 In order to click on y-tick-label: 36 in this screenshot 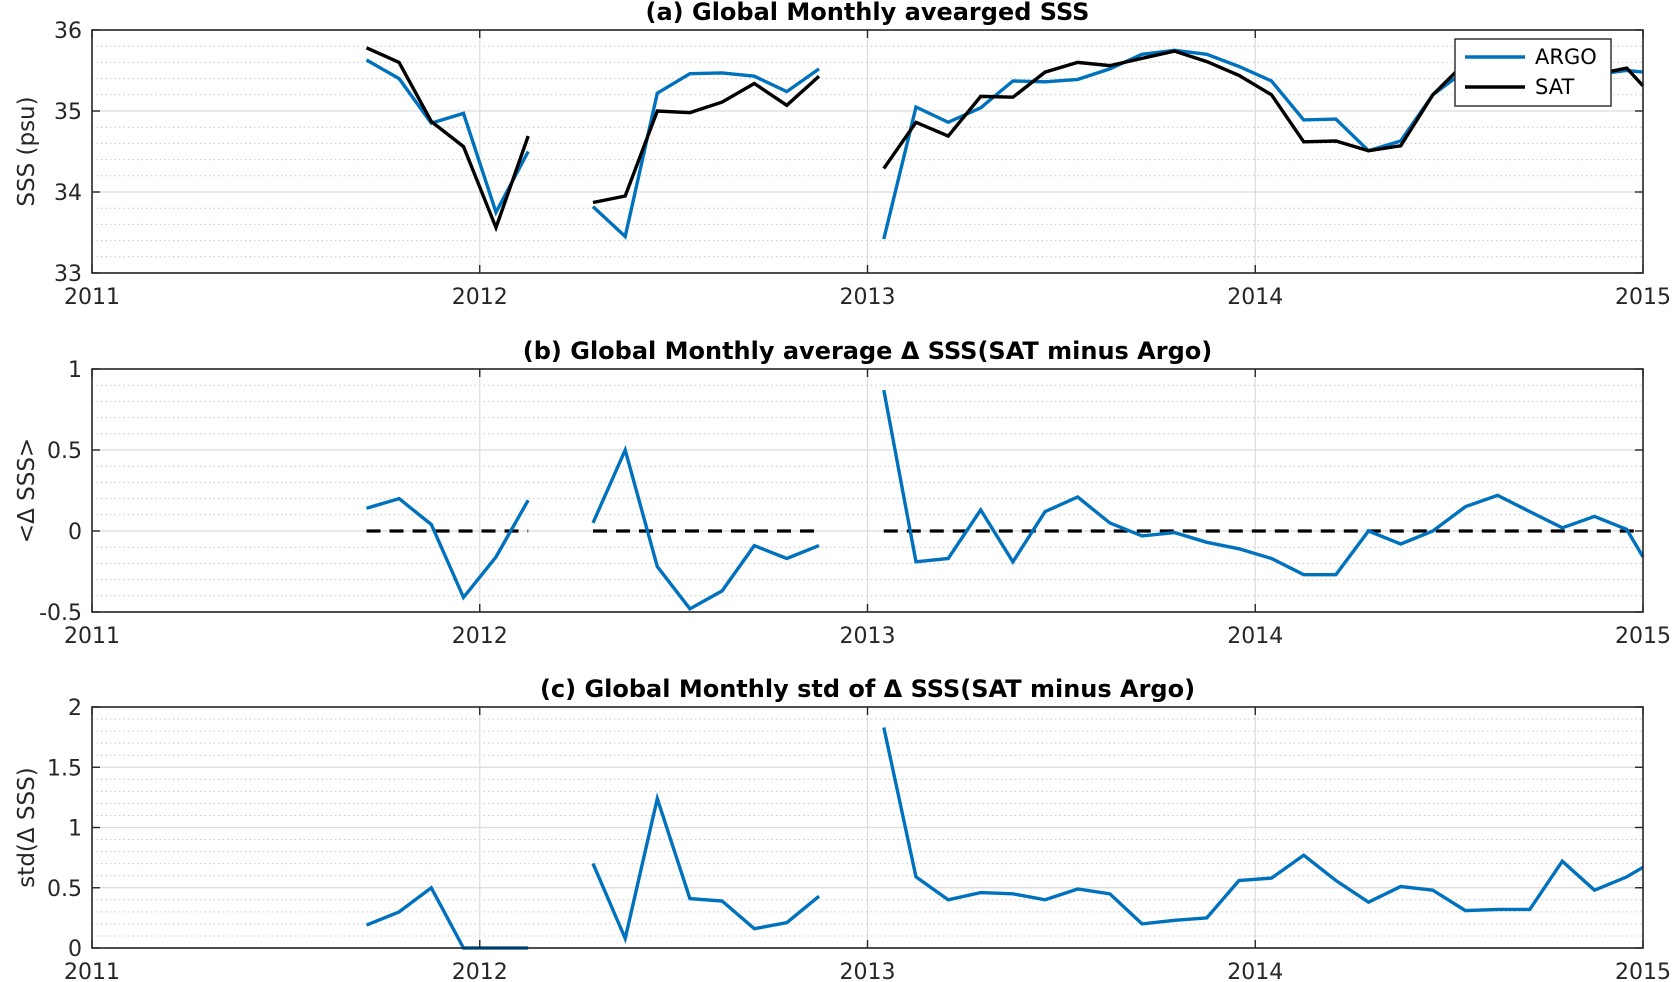, I will do `click(68, 31)`.